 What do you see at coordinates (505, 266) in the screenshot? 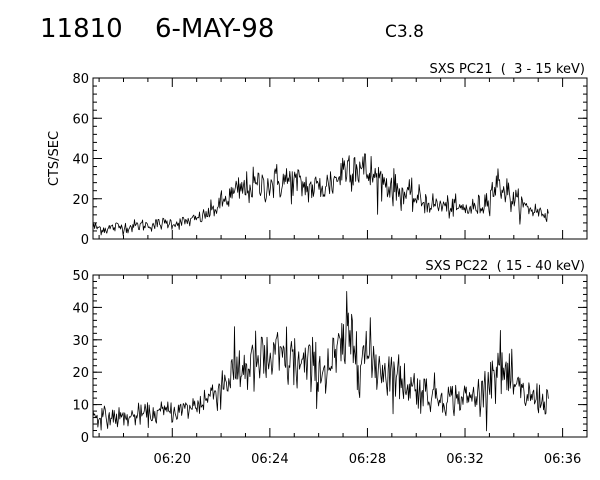
I see `panel-title-2: SXS PC22 ( 15 - 40 keV)` at bounding box center [505, 266].